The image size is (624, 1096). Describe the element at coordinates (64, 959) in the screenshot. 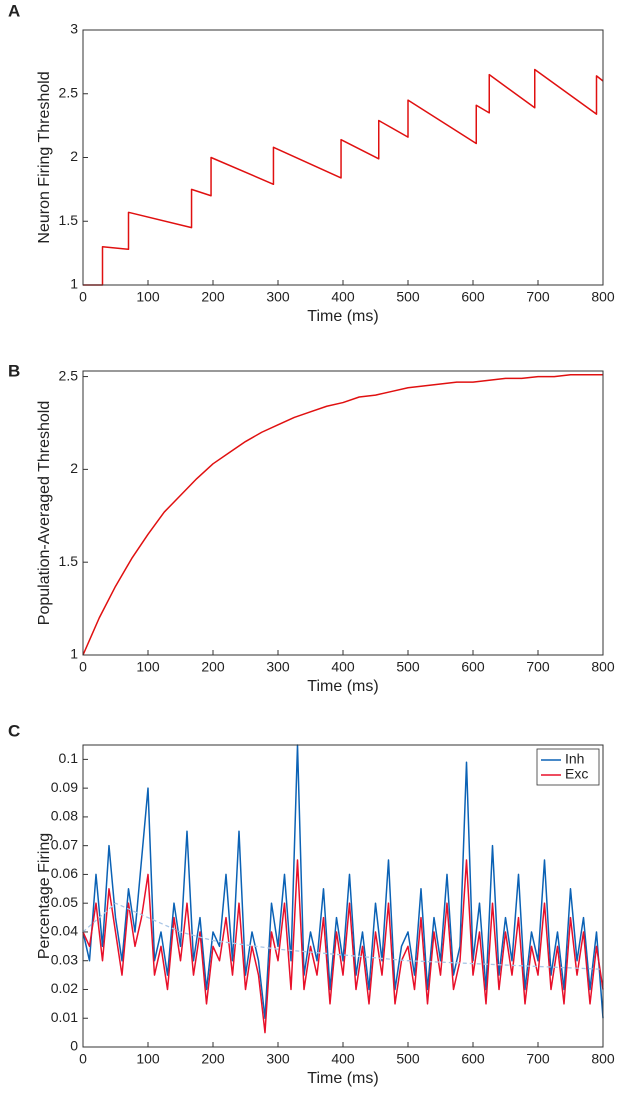

I see `y-tick-label: 0.03` at that location.